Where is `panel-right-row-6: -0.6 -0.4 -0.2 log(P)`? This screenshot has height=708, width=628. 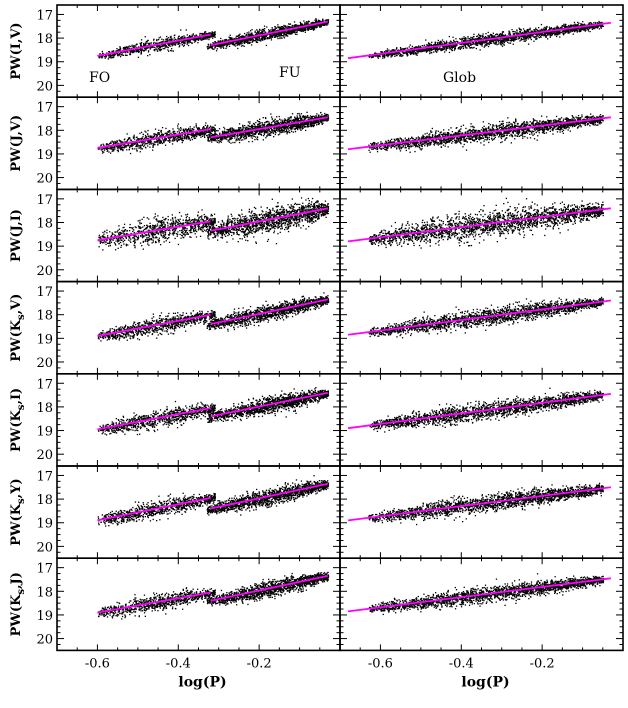 panel-right-row-6: -0.6 -0.4 -0.2 log(P) is located at coordinates (481, 624).